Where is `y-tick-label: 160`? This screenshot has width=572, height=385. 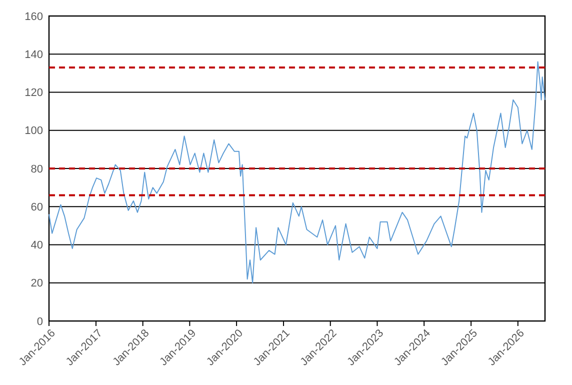 y-tick-label: 160 is located at coordinates (33, 16).